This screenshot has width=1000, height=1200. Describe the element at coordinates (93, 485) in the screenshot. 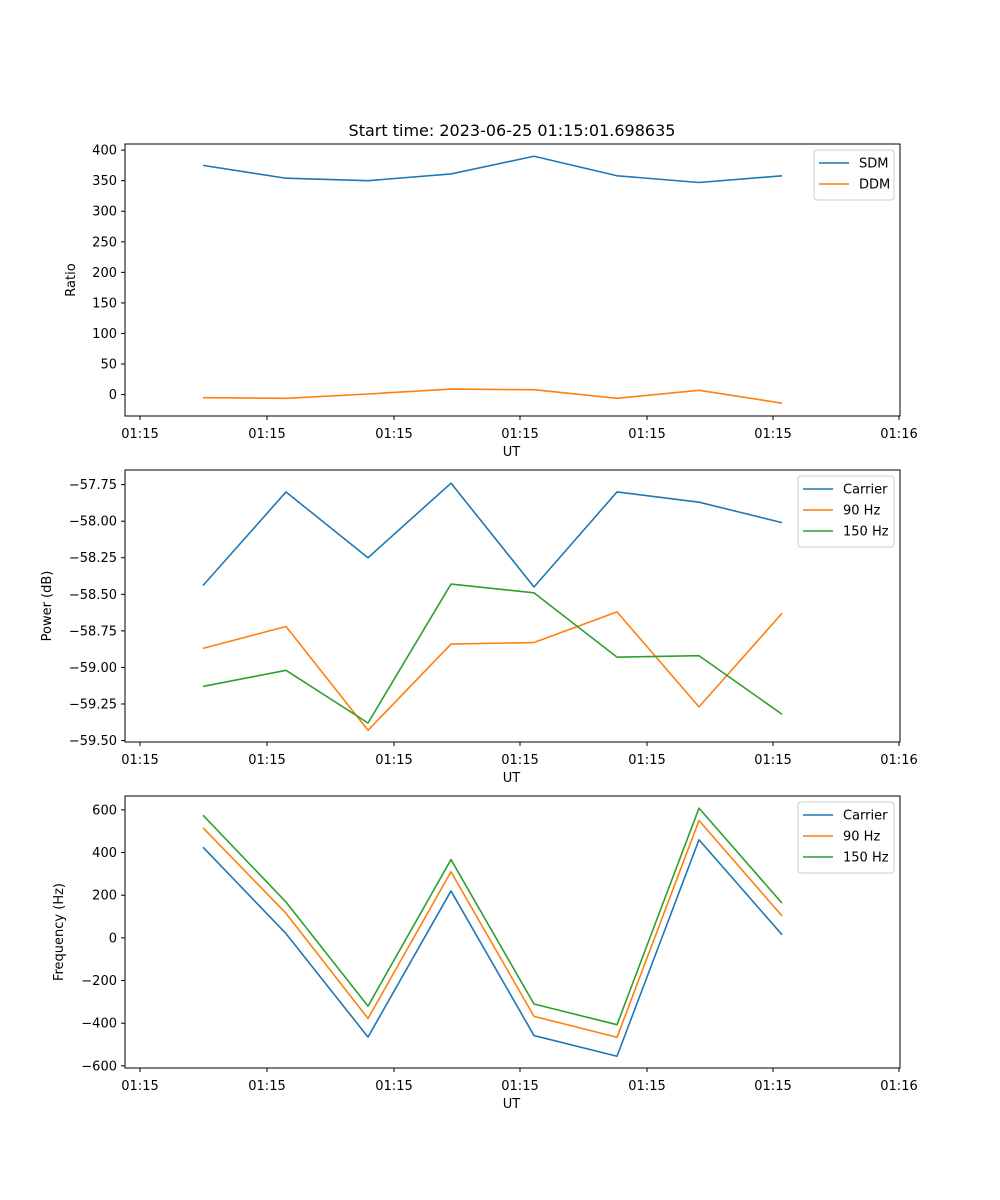

I see `y-tick-label: −57.75` at that location.